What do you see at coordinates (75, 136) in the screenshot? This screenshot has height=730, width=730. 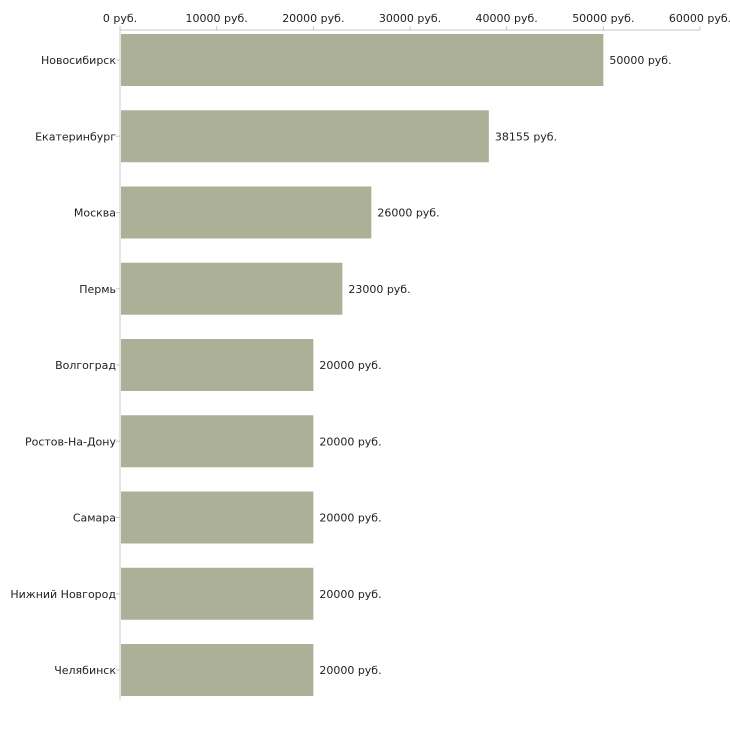 I see `category-label: Екатеринбург` at bounding box center [75, 136].